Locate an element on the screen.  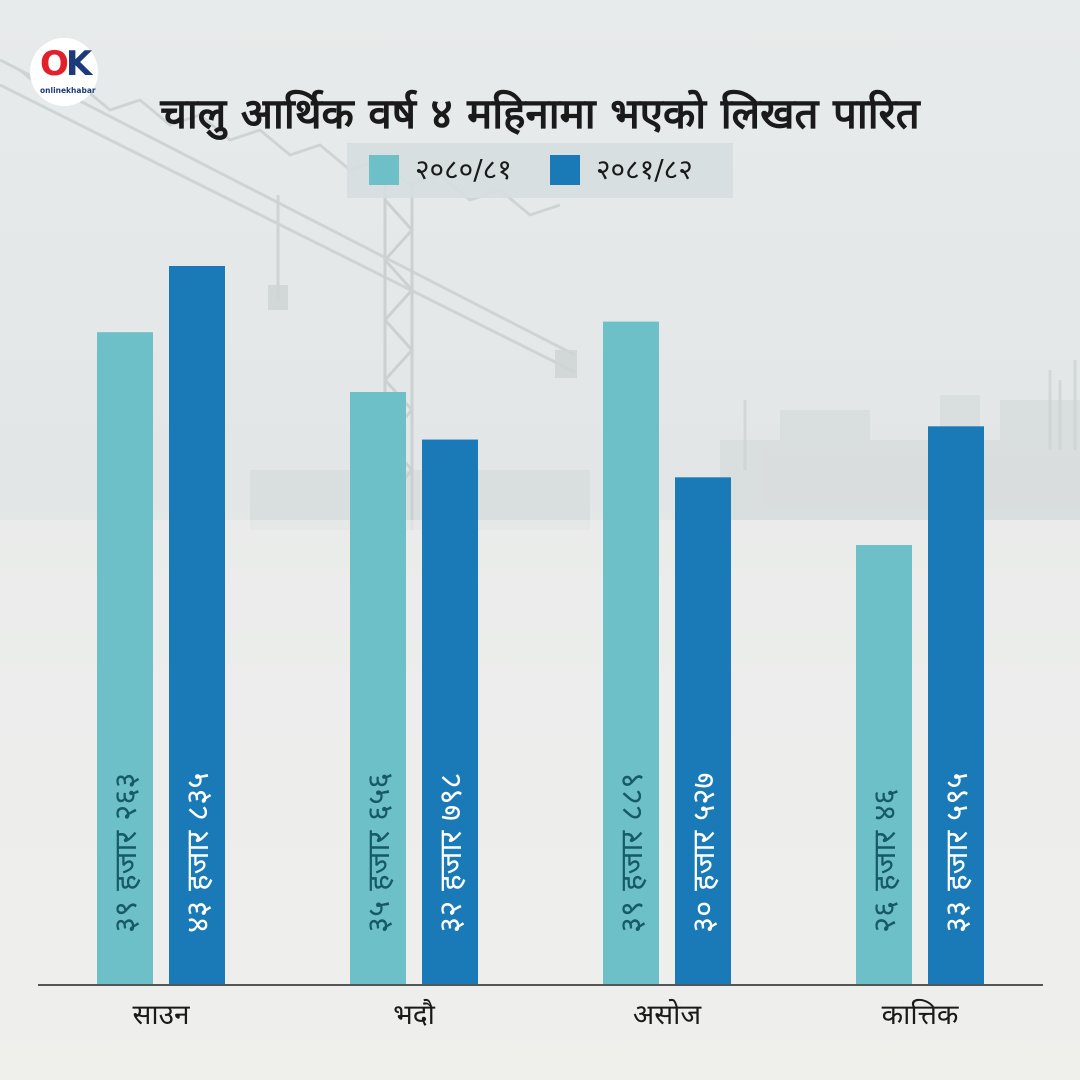
brand-name: onlinekhabar is located at coordinates (68, 90).